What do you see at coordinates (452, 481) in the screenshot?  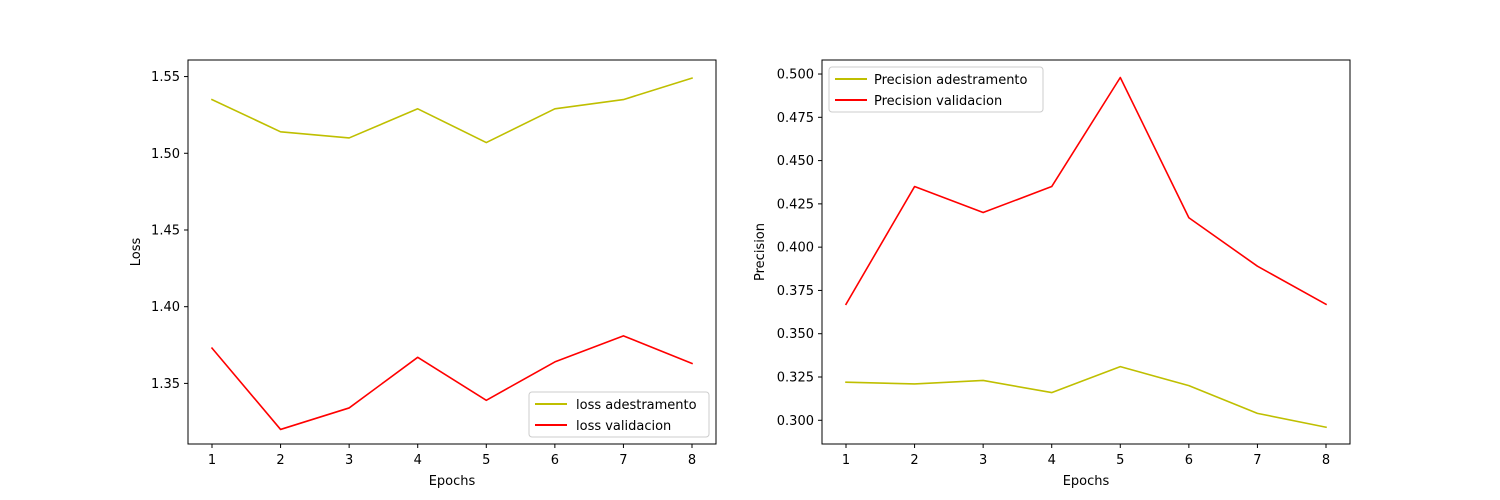 I see `loss-x-axis-label: Epochs` at bounding box center [452, 481].